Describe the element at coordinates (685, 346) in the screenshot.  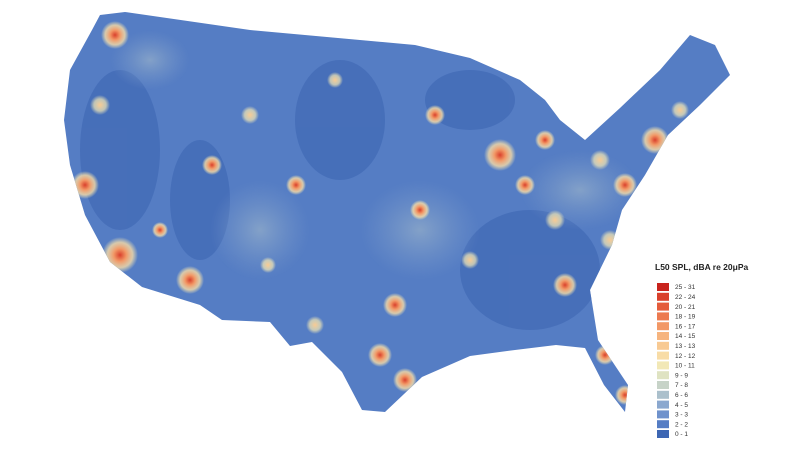
I see `legend-label: 13 - 13` at that location.